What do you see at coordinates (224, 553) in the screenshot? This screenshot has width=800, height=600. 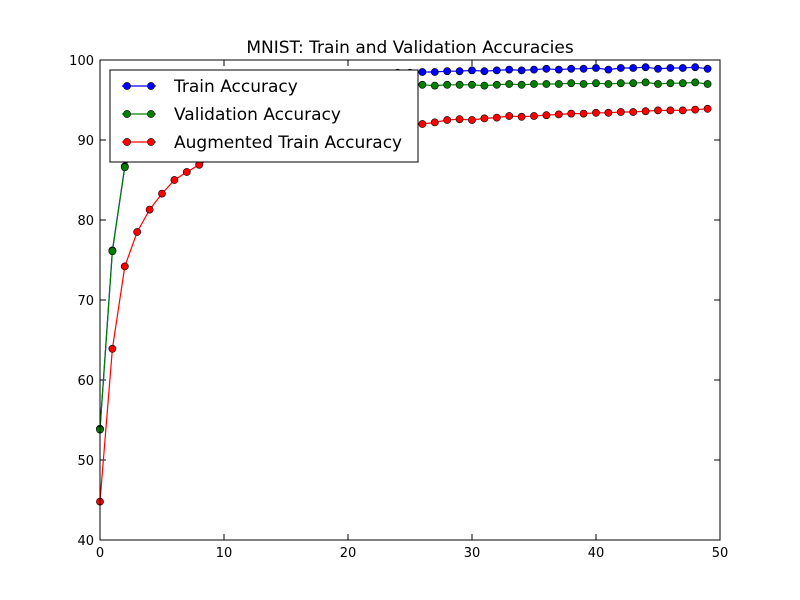 I see `x-tick-label: 10` at bounding box center [224, 553].